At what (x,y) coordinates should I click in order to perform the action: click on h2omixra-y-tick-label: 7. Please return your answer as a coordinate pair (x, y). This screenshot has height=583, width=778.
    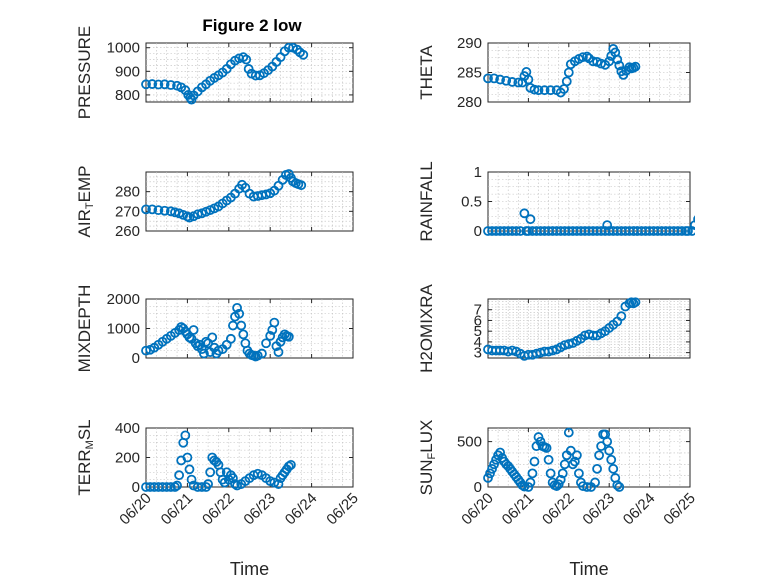
    Looking at the image, I should click on (478, 310).